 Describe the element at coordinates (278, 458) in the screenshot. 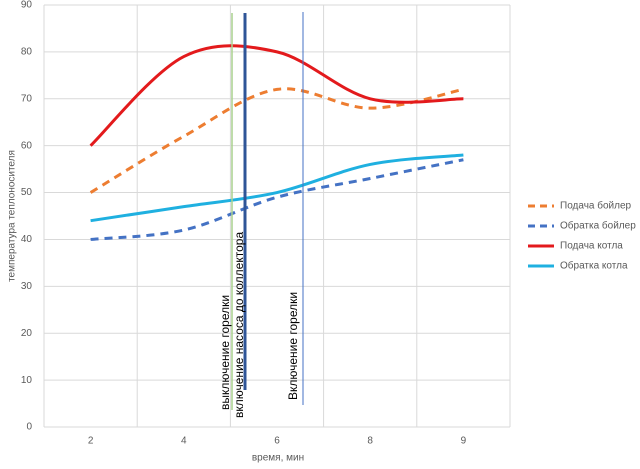

I see `x-axis-title: время, мин` at that location.